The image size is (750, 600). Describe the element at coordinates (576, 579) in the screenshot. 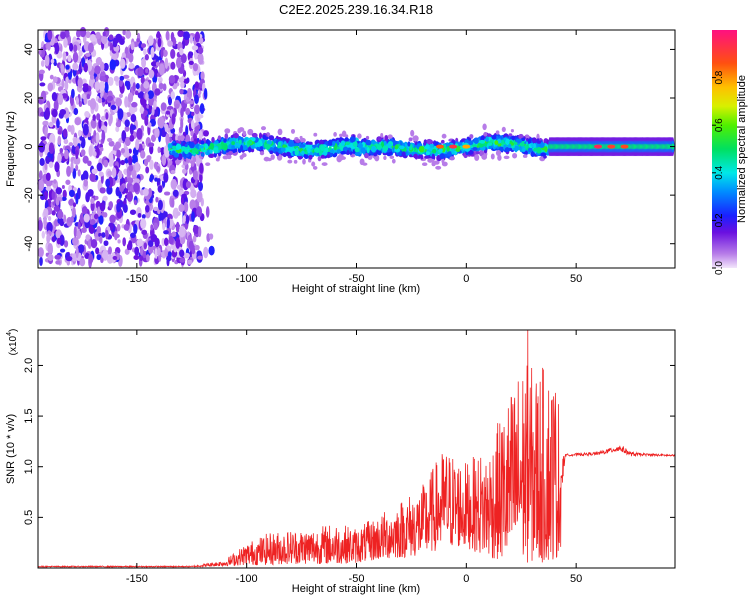

I see `snr-x-tick-label-4: 50` at that location.